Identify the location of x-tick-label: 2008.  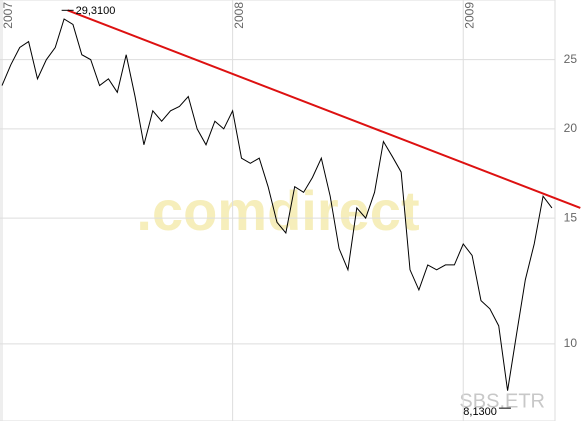
(239, 15).